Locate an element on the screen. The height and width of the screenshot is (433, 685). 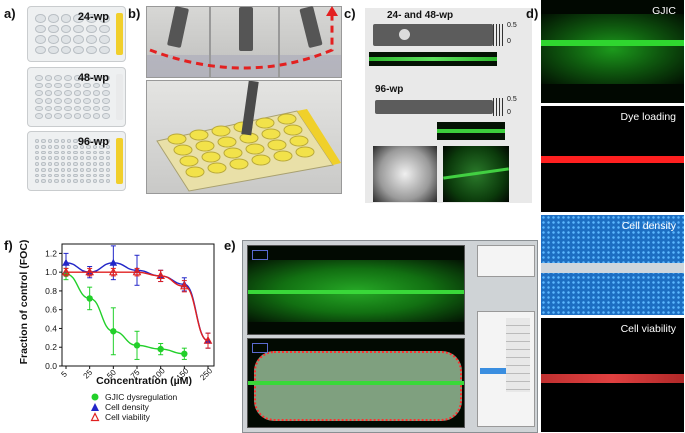
plate-label-24: 24-wp is located at coordinates (93, 17).